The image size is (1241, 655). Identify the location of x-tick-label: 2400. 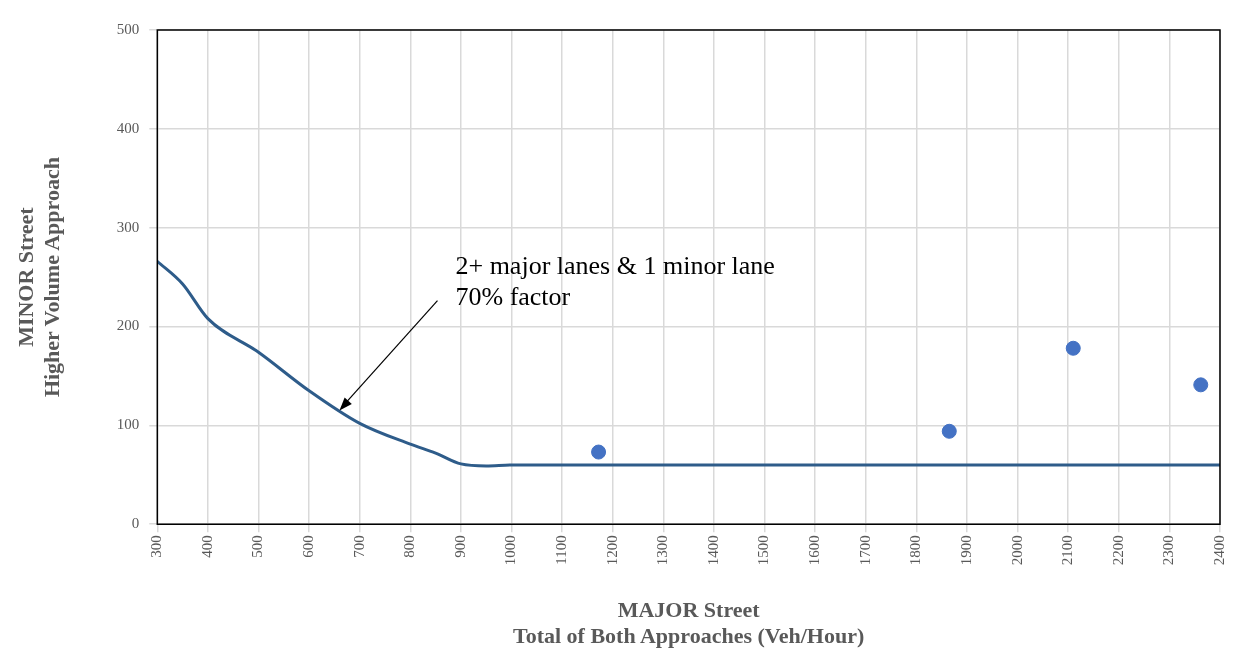
(1218, 550).